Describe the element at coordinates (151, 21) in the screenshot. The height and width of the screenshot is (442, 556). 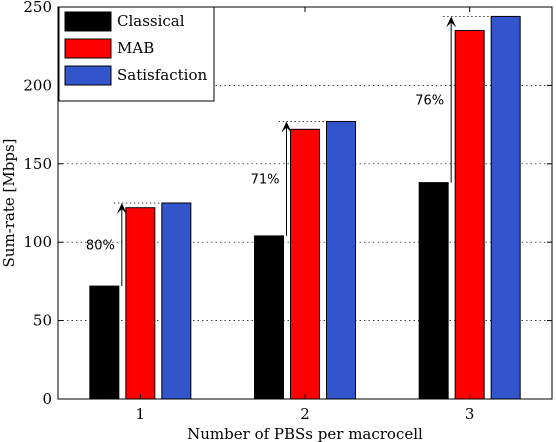
I see `legend-label-classical: Classical` at that location.